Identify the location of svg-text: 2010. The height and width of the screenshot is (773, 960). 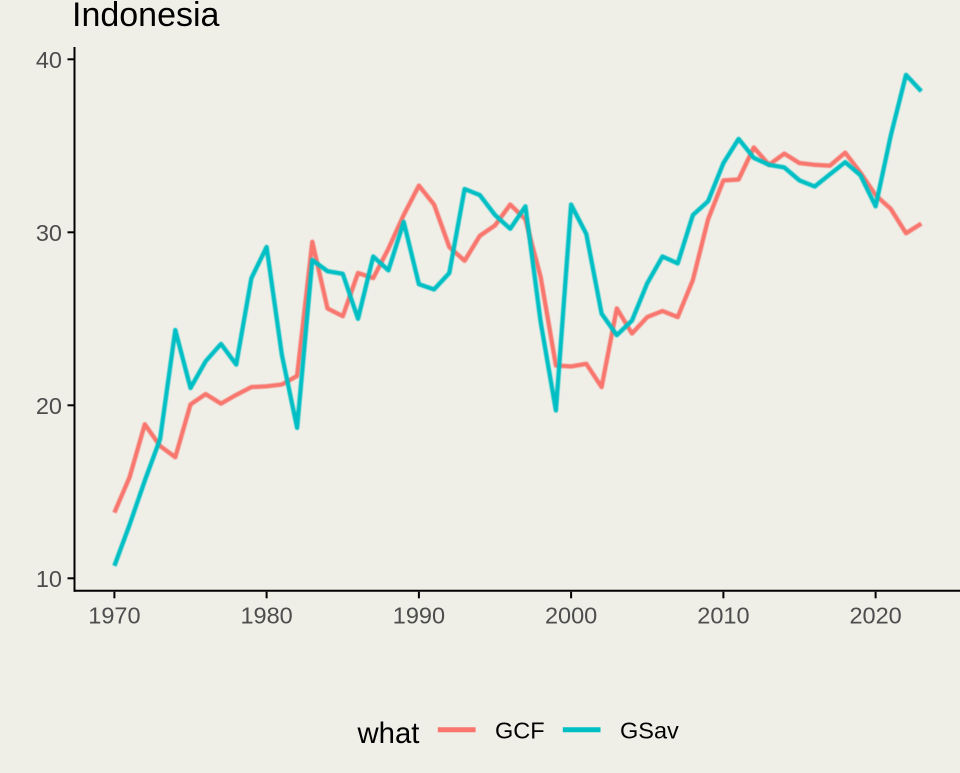
(723, 616).